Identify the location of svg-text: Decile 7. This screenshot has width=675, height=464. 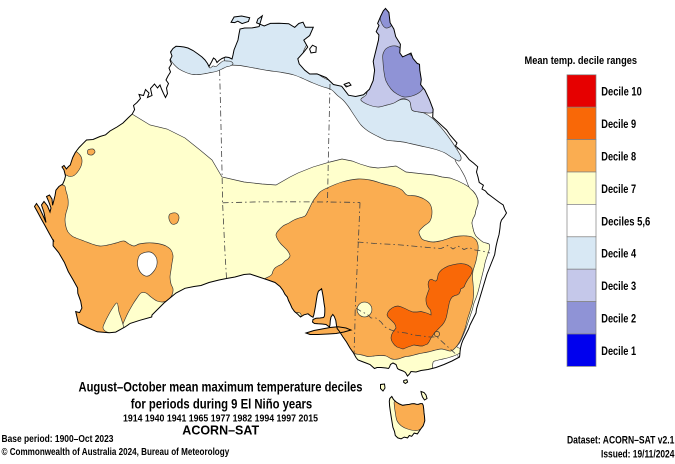
(618, 190).